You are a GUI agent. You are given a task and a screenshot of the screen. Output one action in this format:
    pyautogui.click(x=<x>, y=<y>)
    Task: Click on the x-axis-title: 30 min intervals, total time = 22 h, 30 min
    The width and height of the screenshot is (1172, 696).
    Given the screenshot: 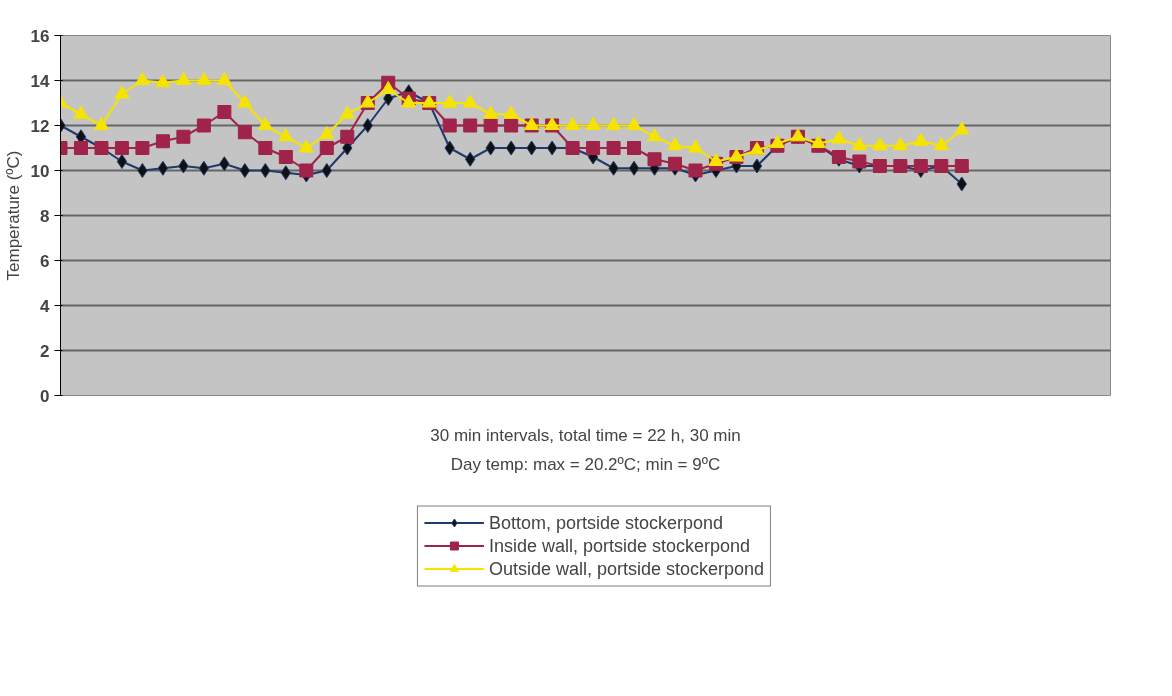 What is the action you would take?
    pyautogui.click(x=585, y=435)
    